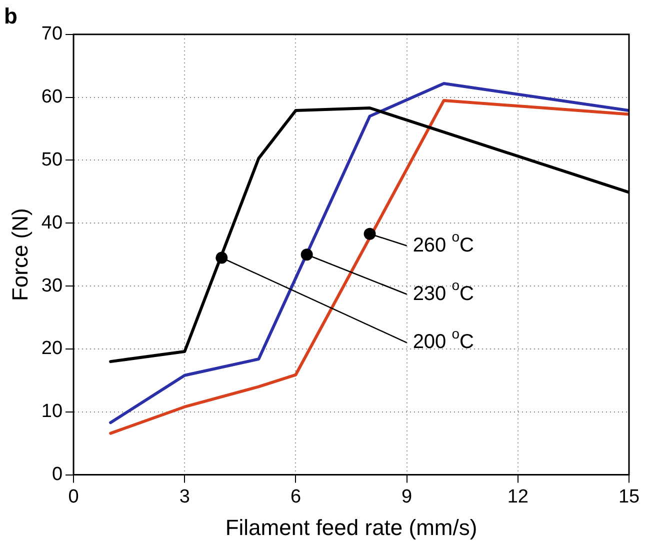 This screenshot has height=550, width=645. I want to click on x-tick-label: 0, so click(73, 497).